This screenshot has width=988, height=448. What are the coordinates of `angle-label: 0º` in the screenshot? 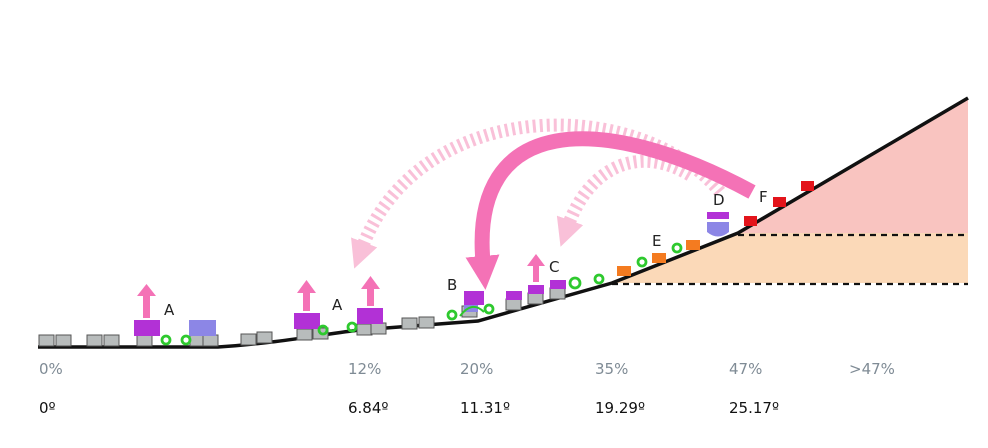 It's located at (47, 408).